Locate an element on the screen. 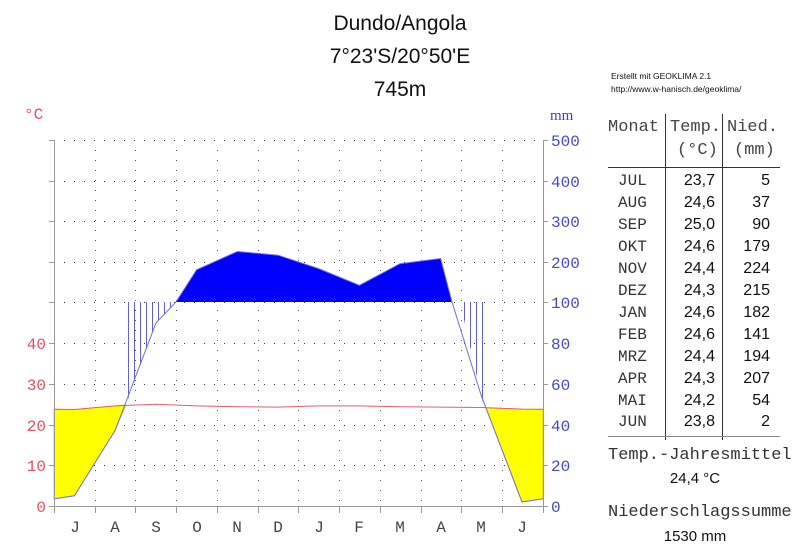 Image resolution: width=800 pixels, height=557 pixels. precip-tick-0: 0 is located at coordinates (556, 508).